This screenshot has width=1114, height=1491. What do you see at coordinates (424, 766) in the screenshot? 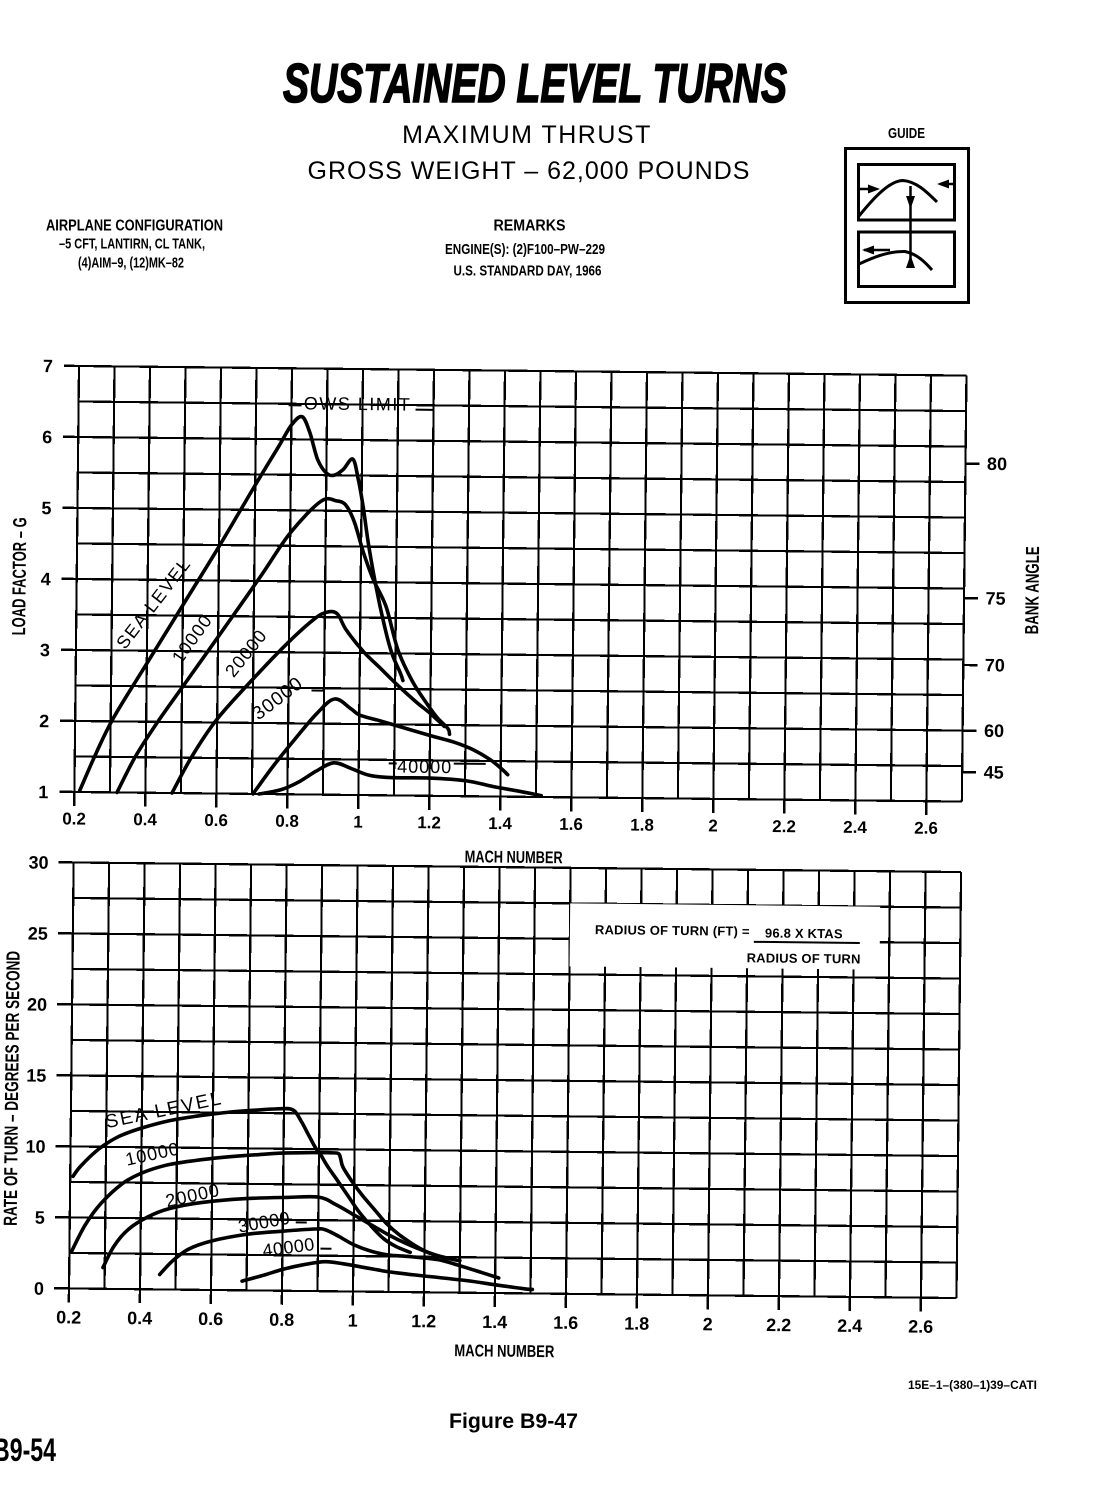
I see `svg-text: 40000` at bounding box center [424, 766].